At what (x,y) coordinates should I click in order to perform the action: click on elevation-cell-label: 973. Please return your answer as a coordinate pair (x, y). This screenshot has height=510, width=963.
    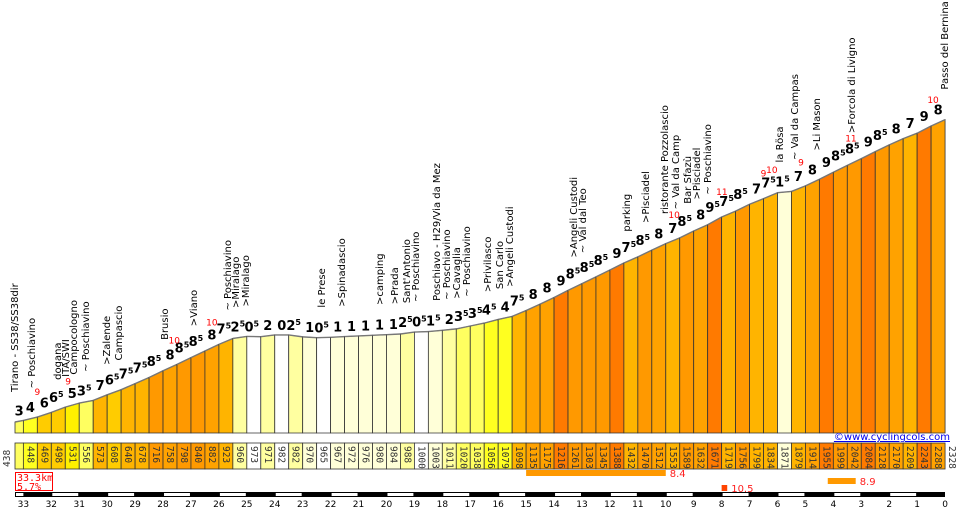
    Looking at the image, I should click on (253, 454).